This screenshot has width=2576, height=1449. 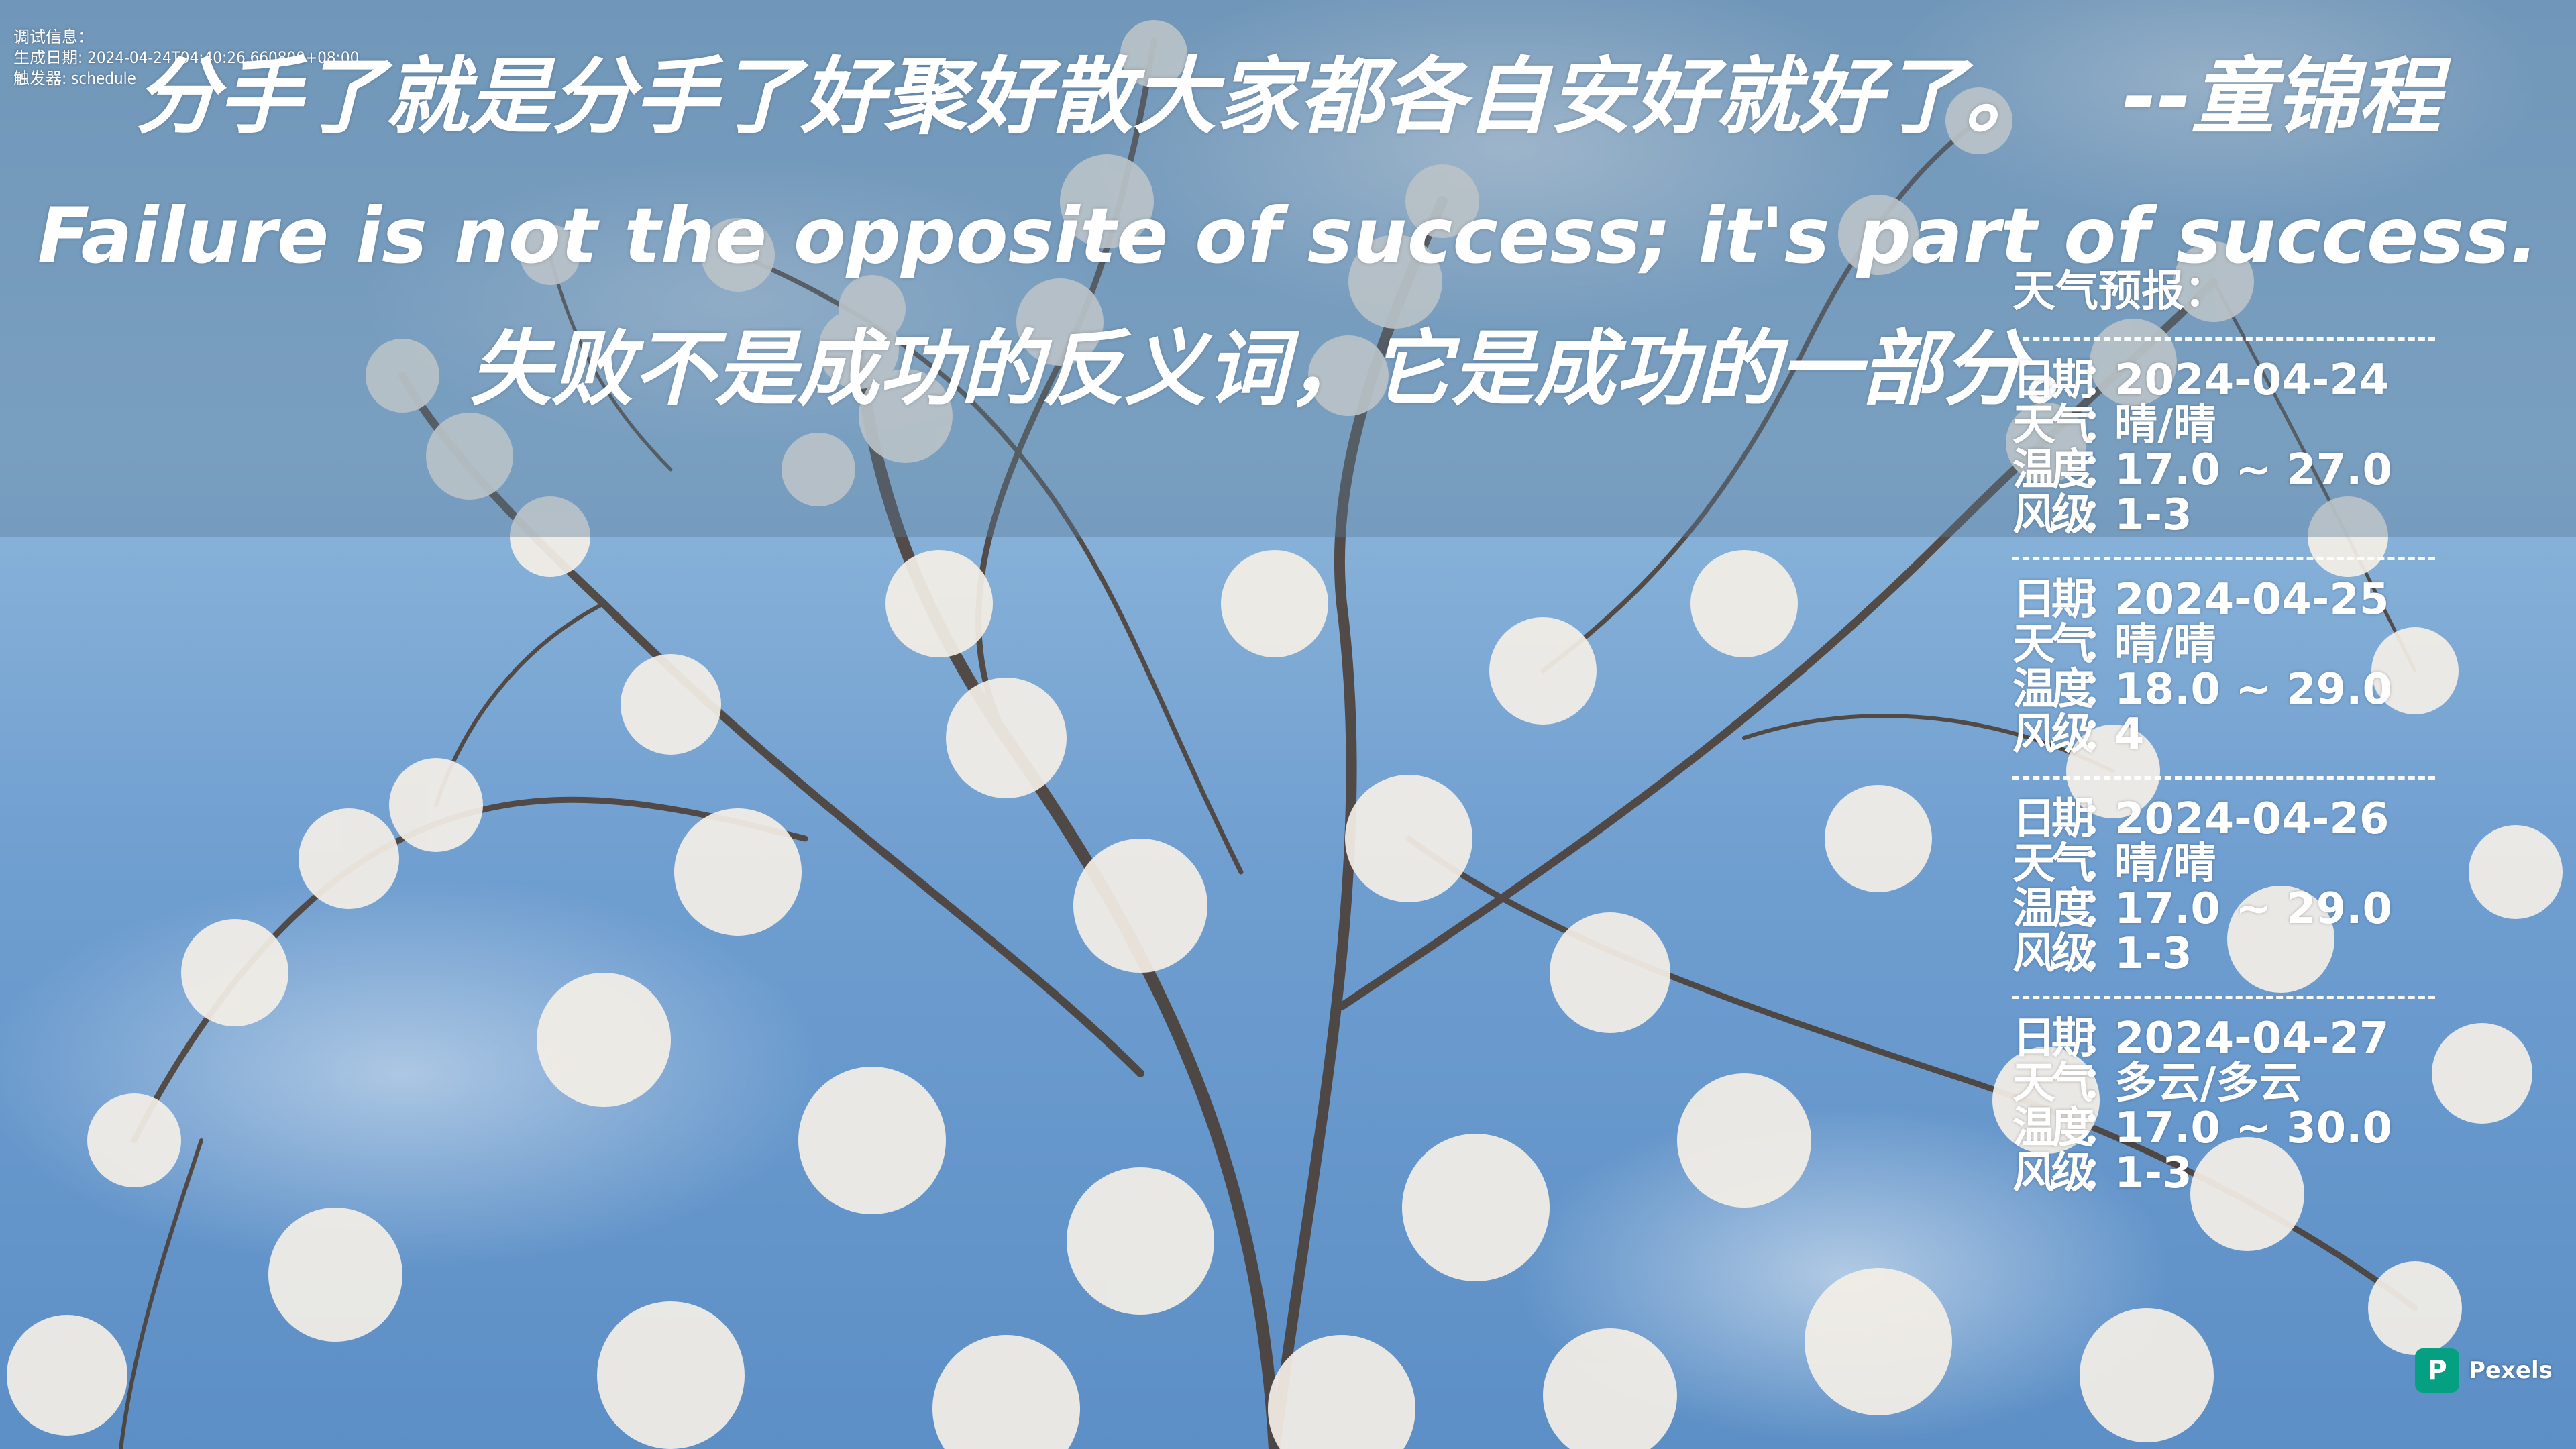 What do you see at coordinates (2253, 909) in the screenshot?
I see `forecast-temp: 17.0 ~ 29.0` at bounding box center [2253, 909].